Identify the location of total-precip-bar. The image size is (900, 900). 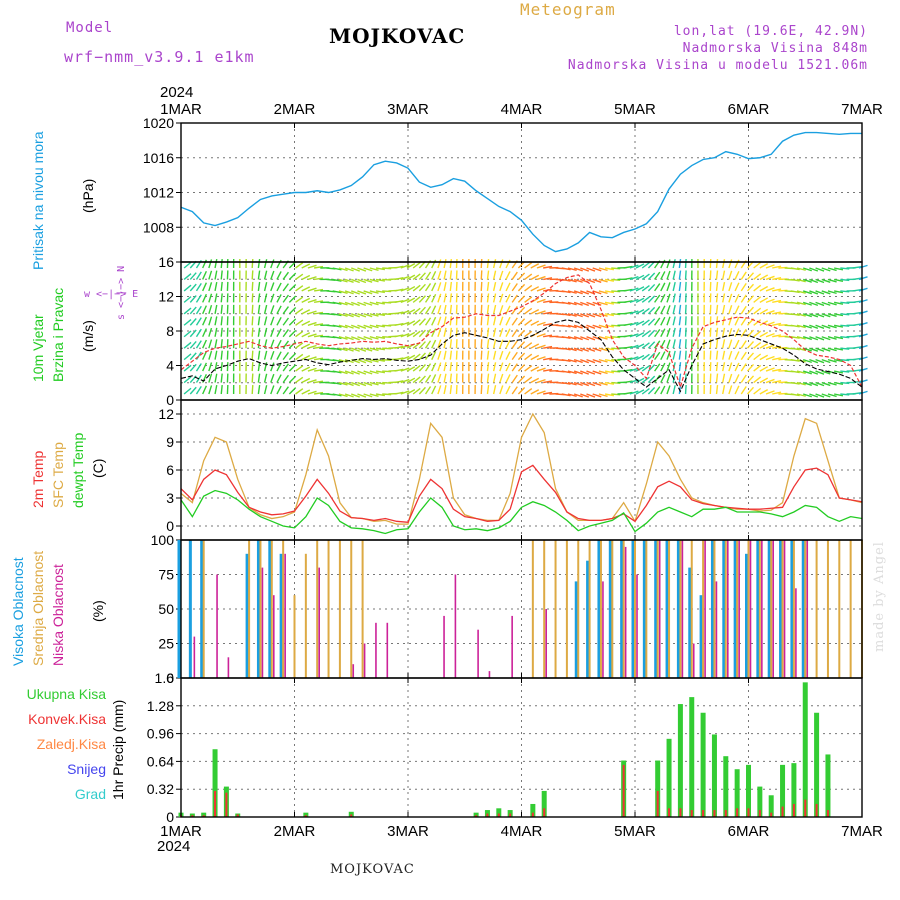
(499, 812).